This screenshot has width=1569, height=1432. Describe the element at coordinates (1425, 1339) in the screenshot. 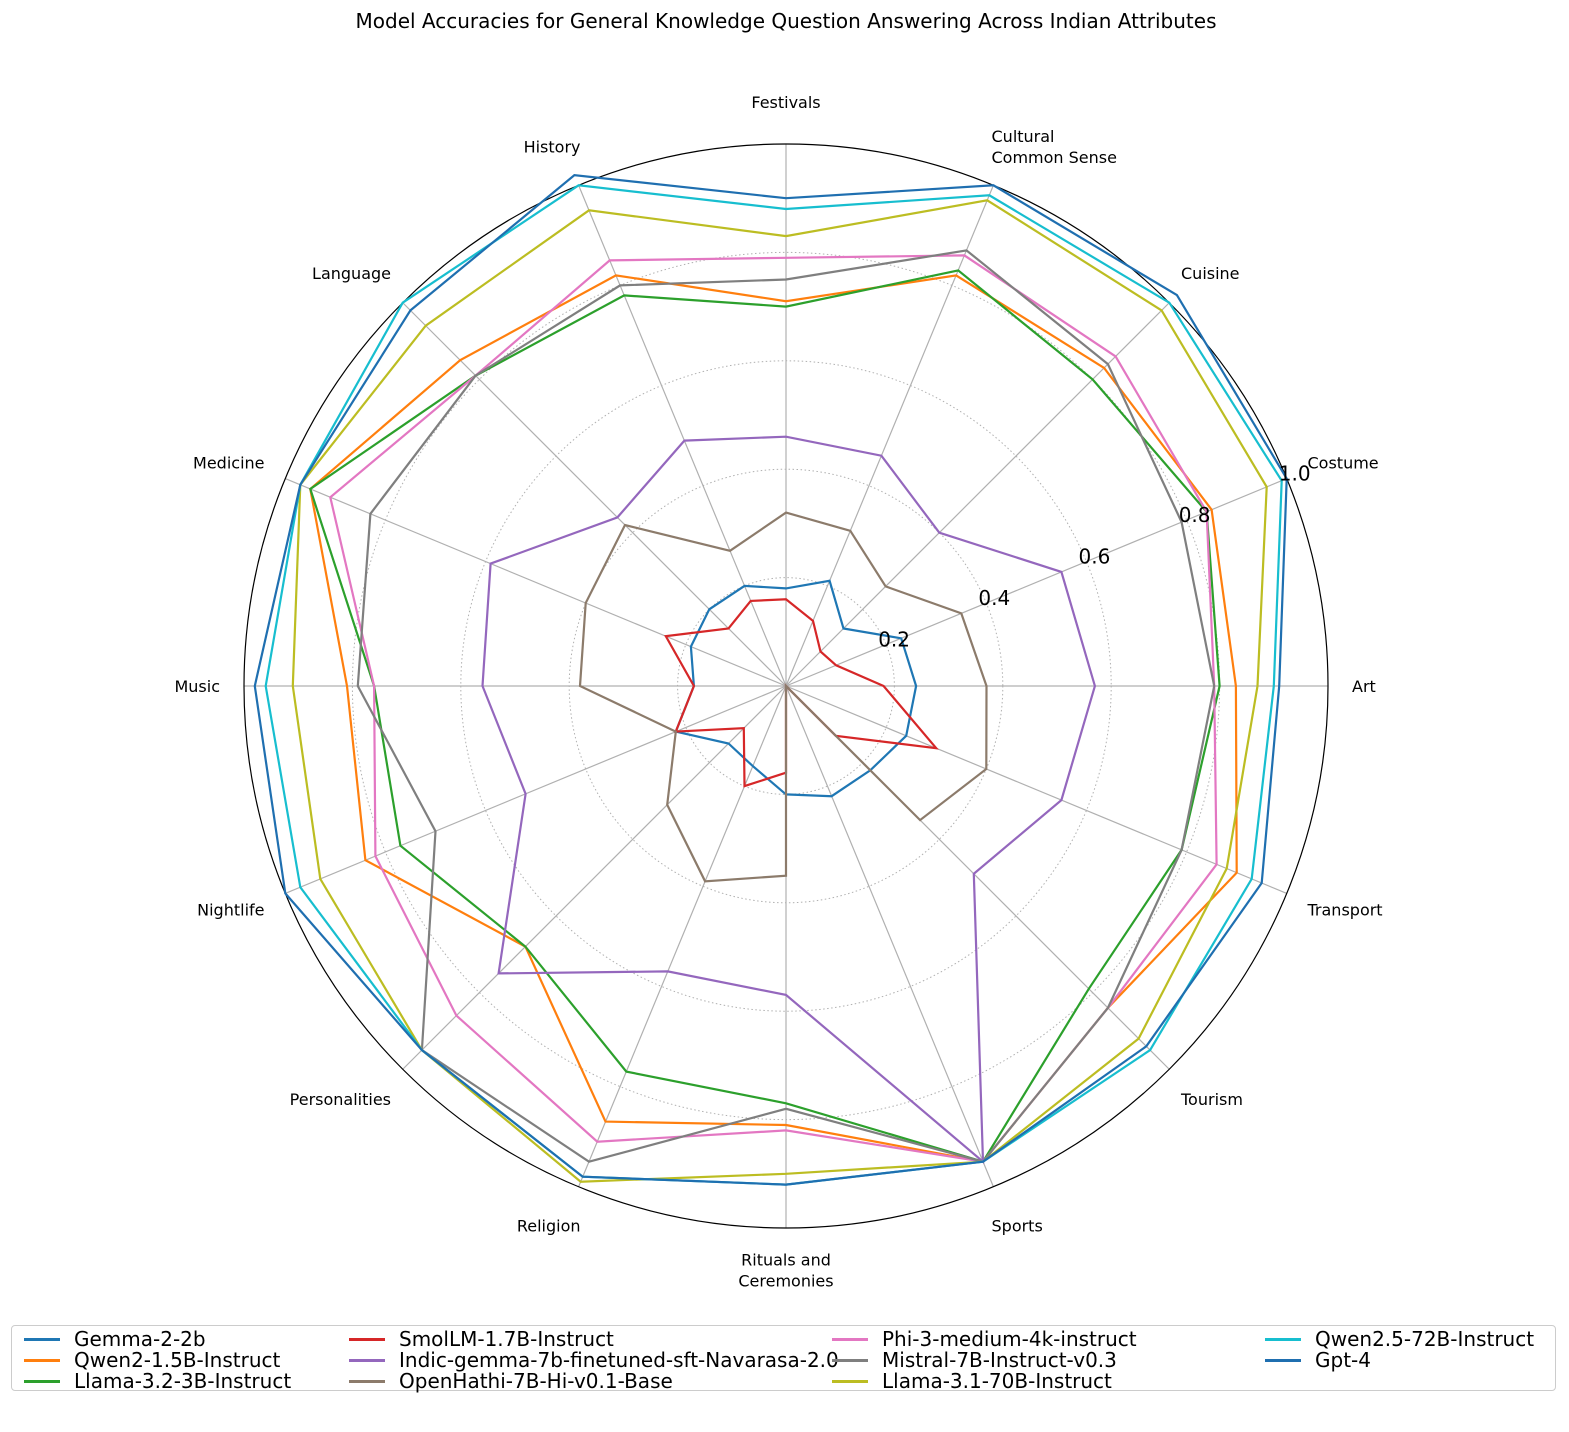

I see `legend-label: Qwen2.5-72B-Instruct` at that location.